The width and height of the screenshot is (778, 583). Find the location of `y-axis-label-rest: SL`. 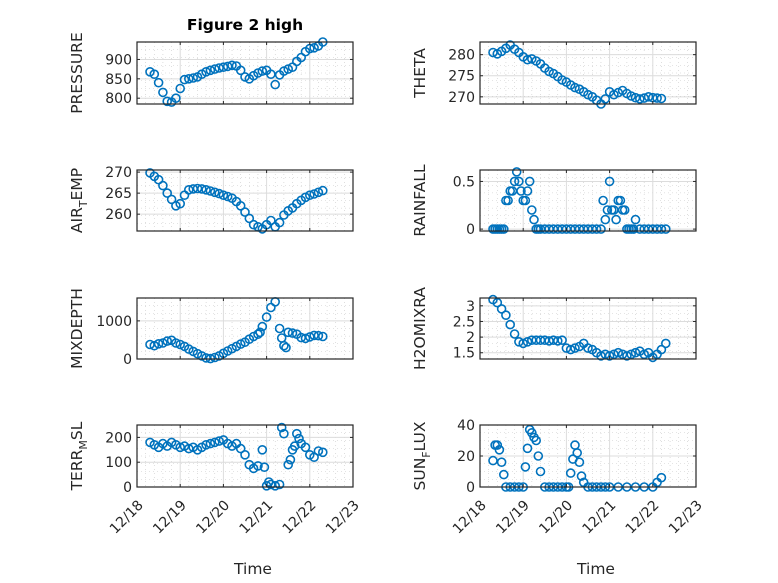

y-axis-label-rest: SL is located at coordinates (77, 430).